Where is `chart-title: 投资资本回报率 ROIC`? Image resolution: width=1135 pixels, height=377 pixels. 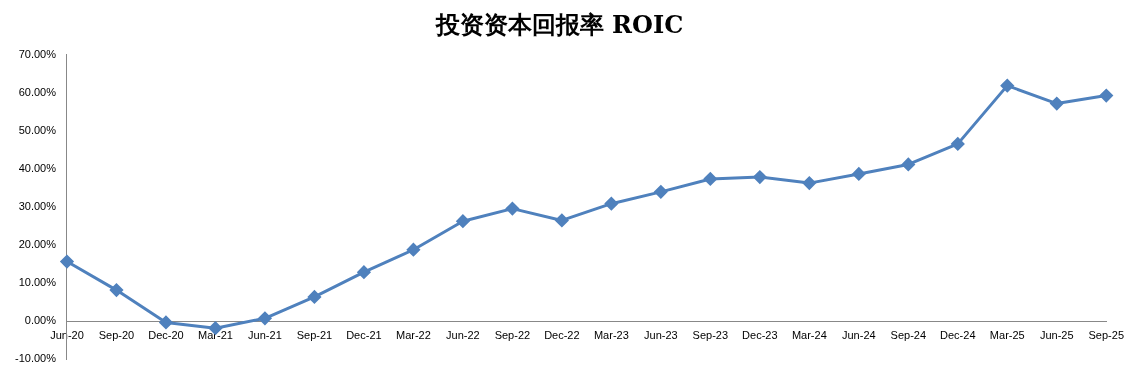 chart-title: 投资资本回报率 ROIC is located at coordinates (559, 24).